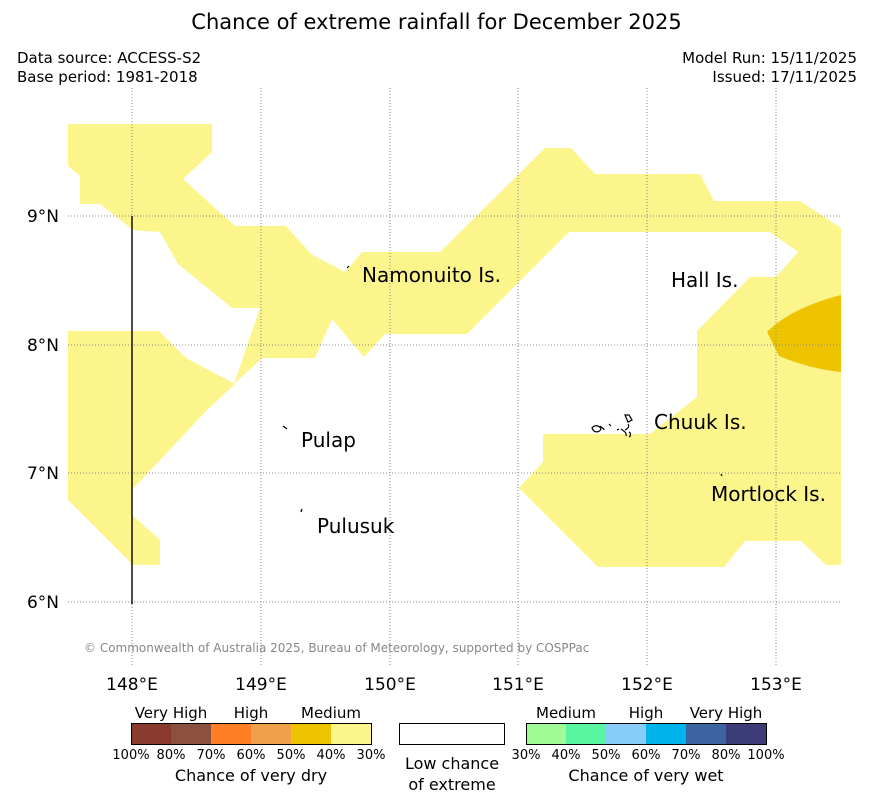 This screenshot has height=804, width=873. Describe the element at coordinates (348, 267) in the screenshot. I see `island-namonuito` at that location.